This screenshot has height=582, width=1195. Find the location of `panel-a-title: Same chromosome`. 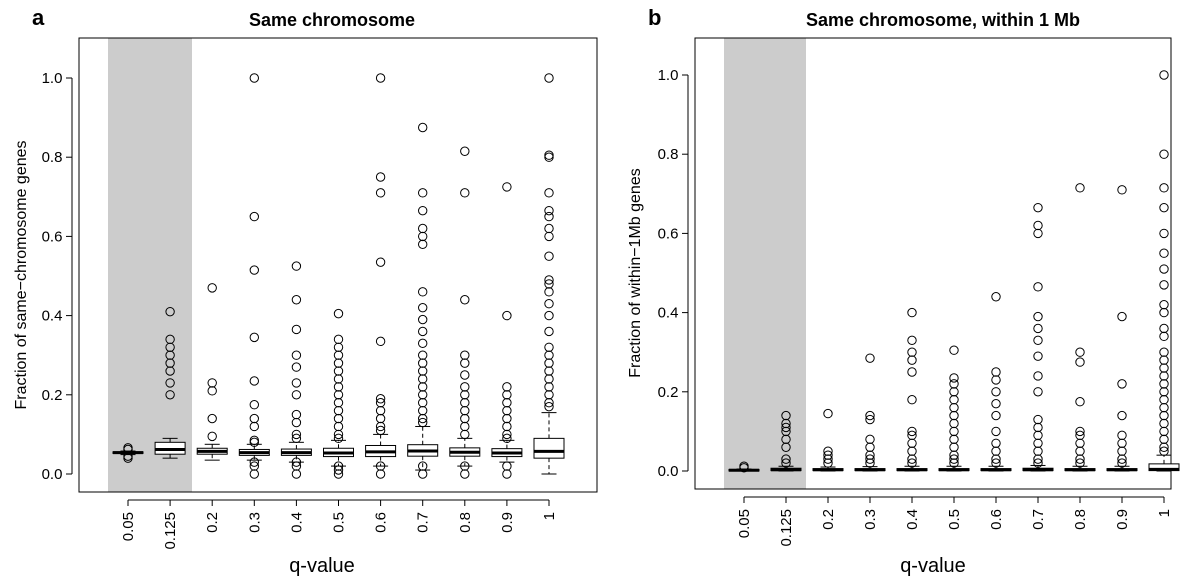

panel-a-title: Same chromosome is located at coordinates (332, 20).